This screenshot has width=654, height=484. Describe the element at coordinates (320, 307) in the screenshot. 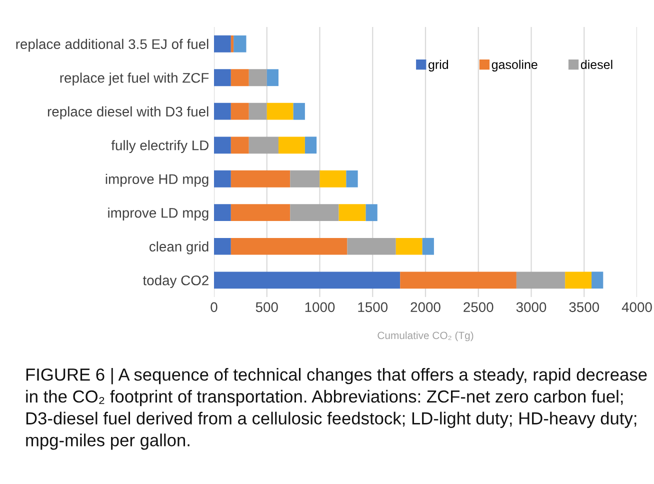

I see `x-tick-label: 1000` at that location.